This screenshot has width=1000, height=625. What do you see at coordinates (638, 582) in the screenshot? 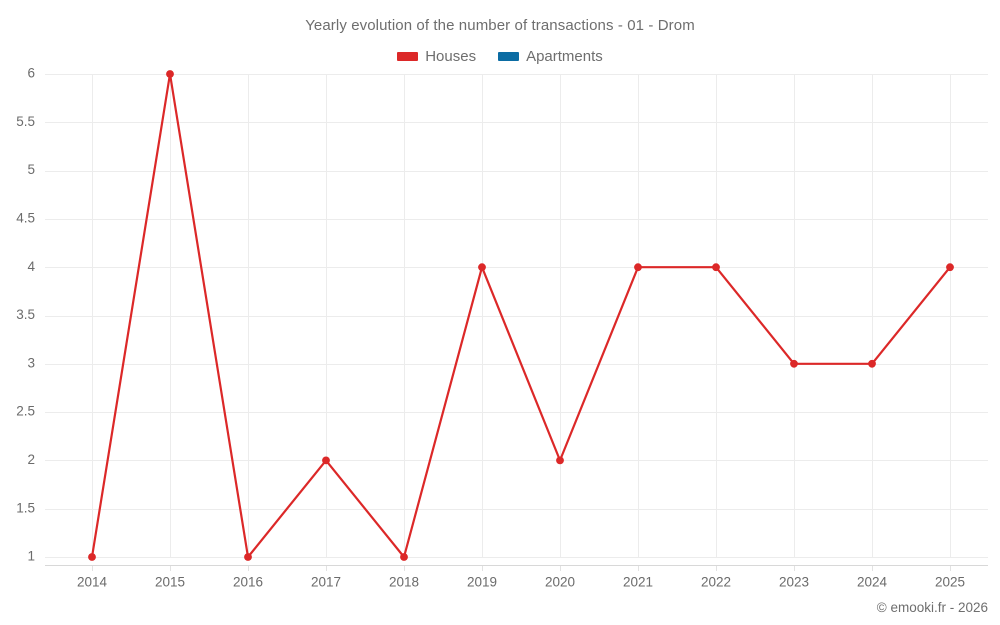
I see `x-axis-tick-label: 2021` at bounding box center [638, 582].